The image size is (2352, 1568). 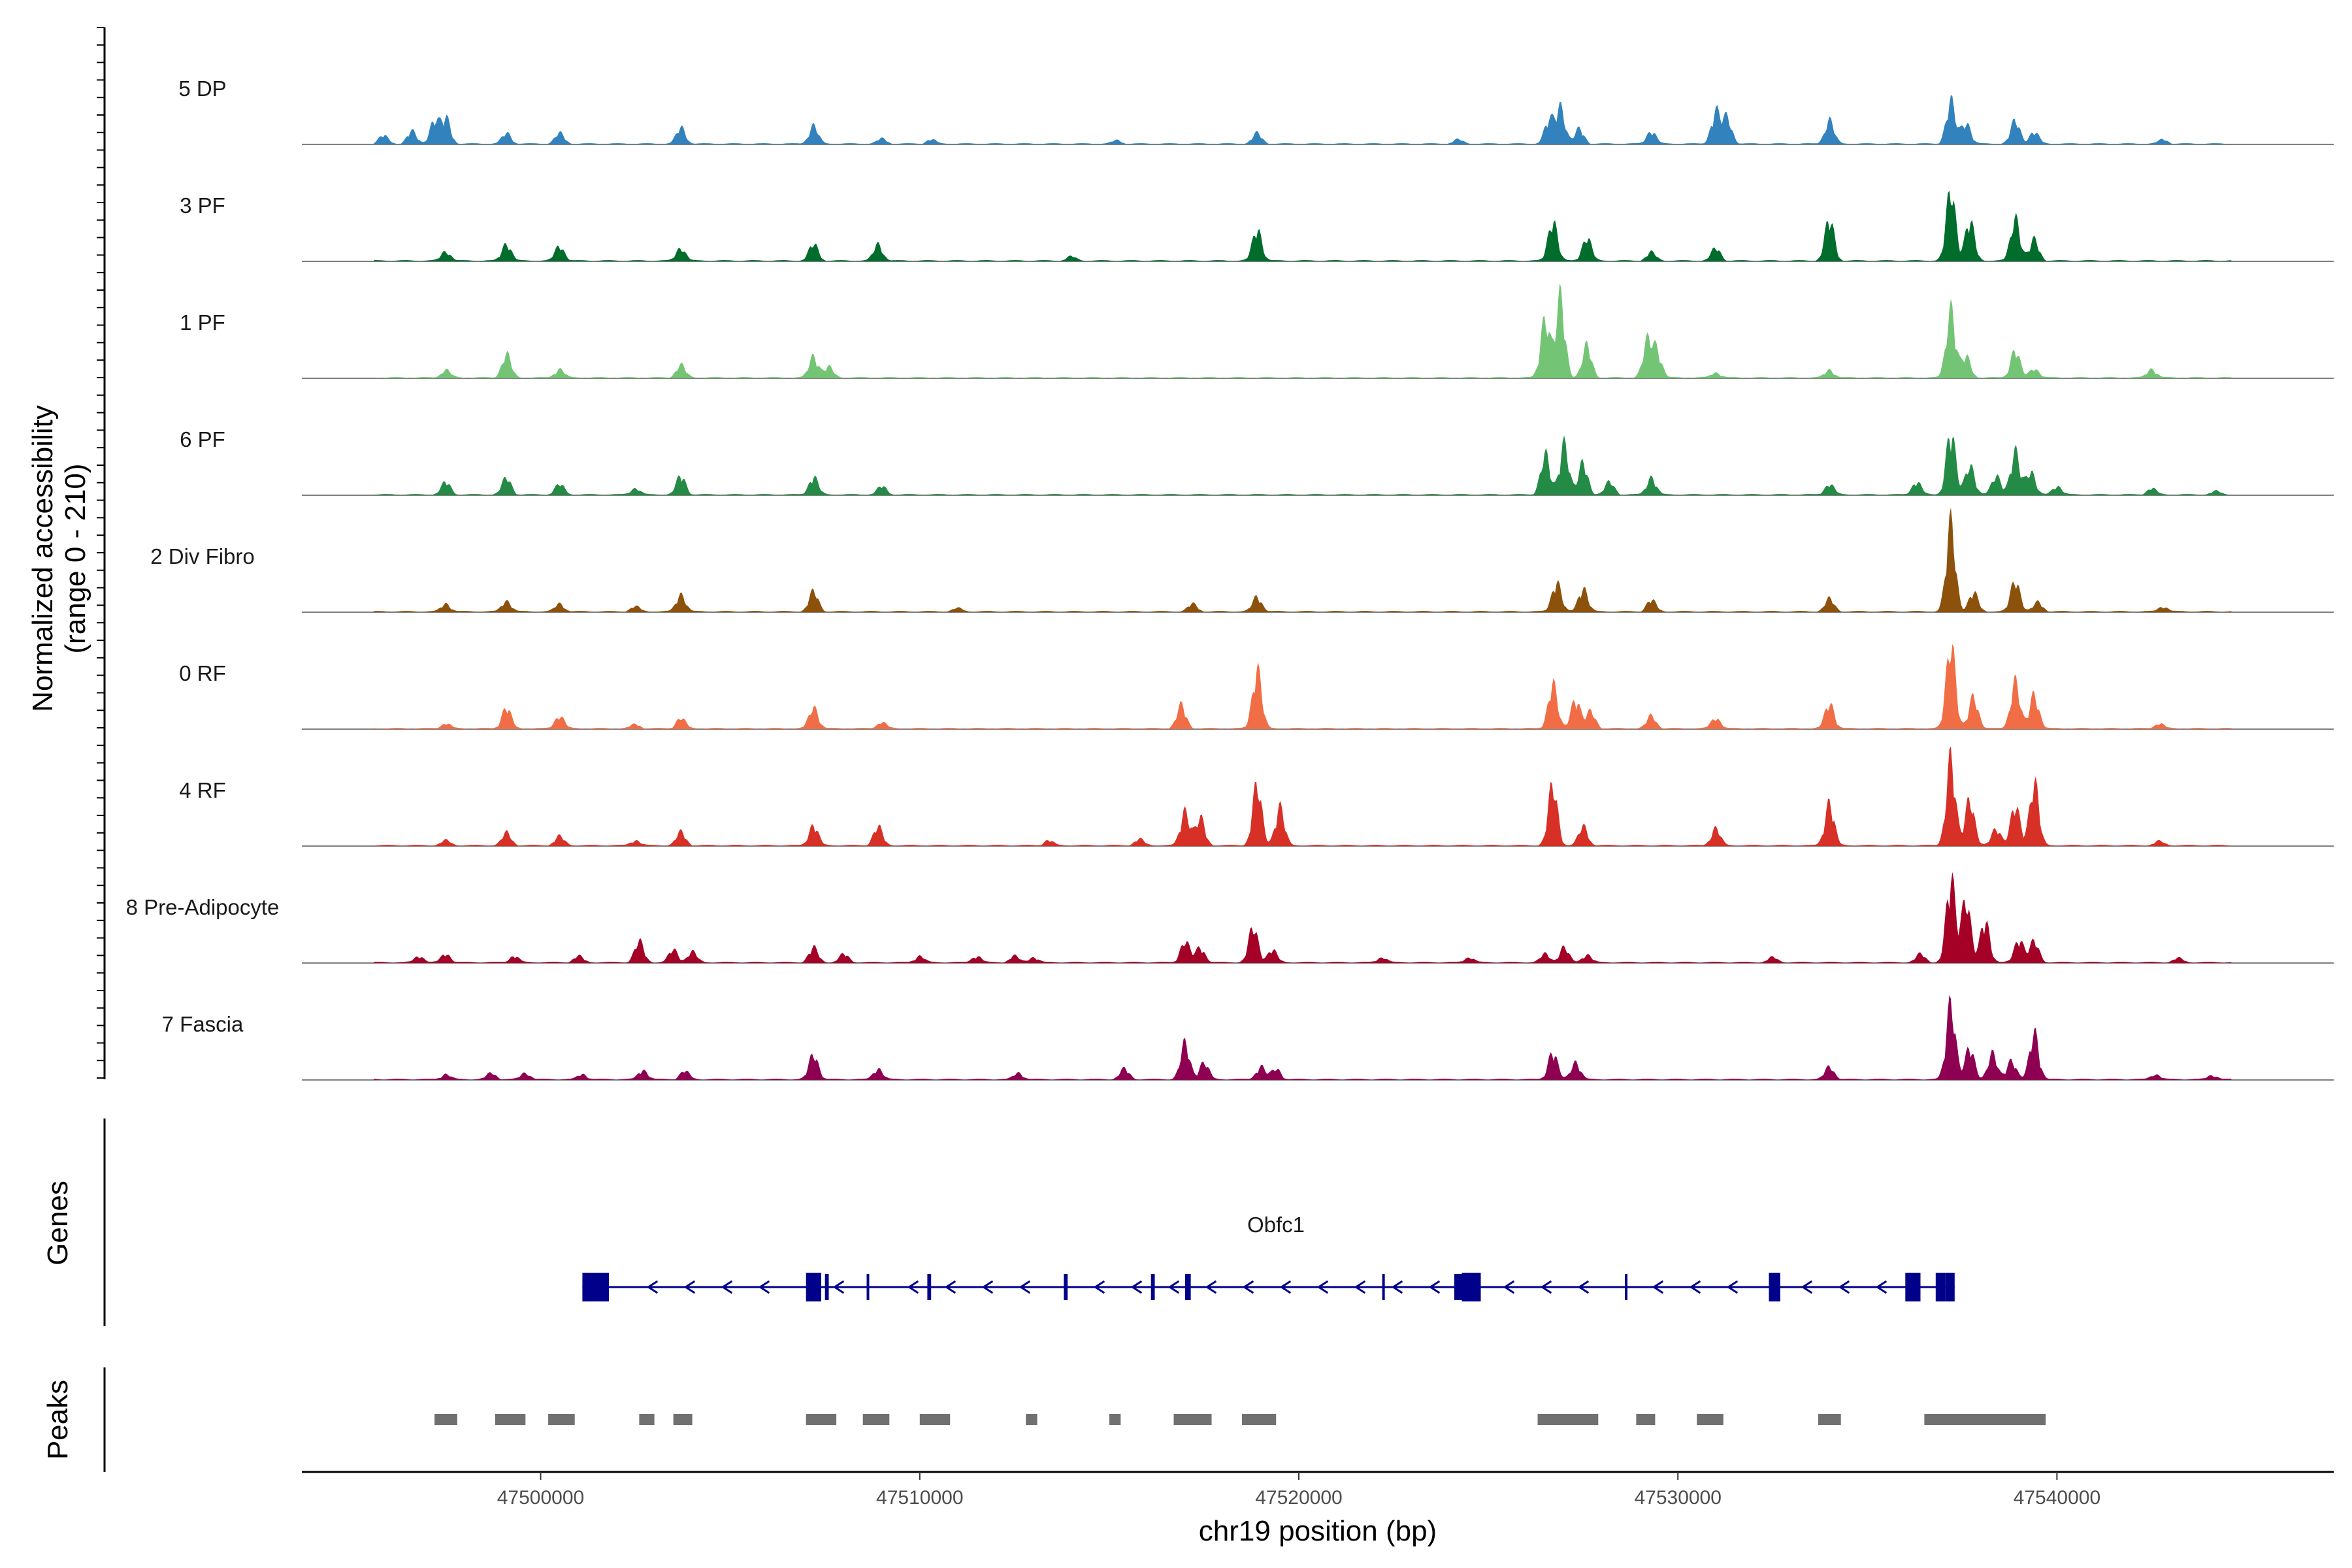 I want to click on track-label: 2 Div Fibro, so click(x=202, y=556).